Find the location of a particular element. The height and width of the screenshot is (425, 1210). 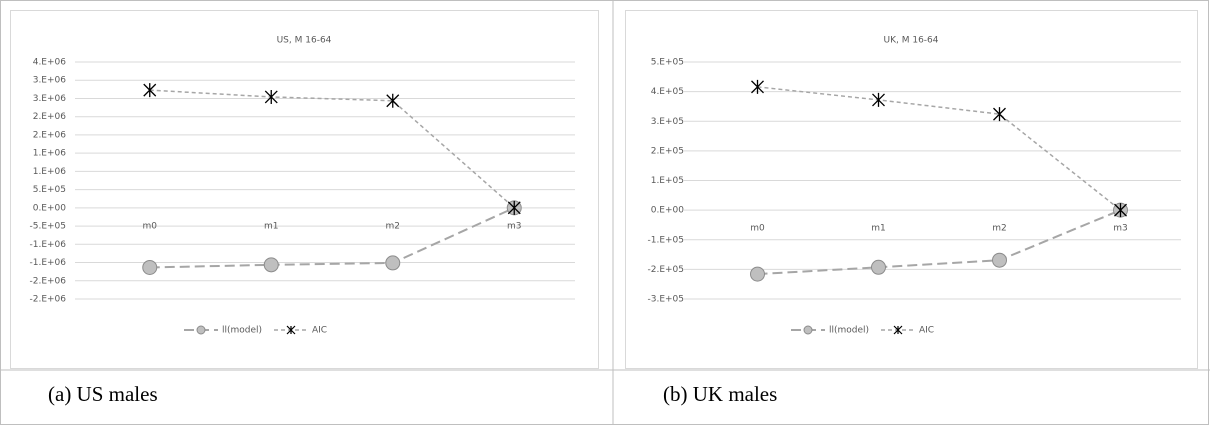

y-tick-label: 3.E+05 is located at coordinates (667, 122).